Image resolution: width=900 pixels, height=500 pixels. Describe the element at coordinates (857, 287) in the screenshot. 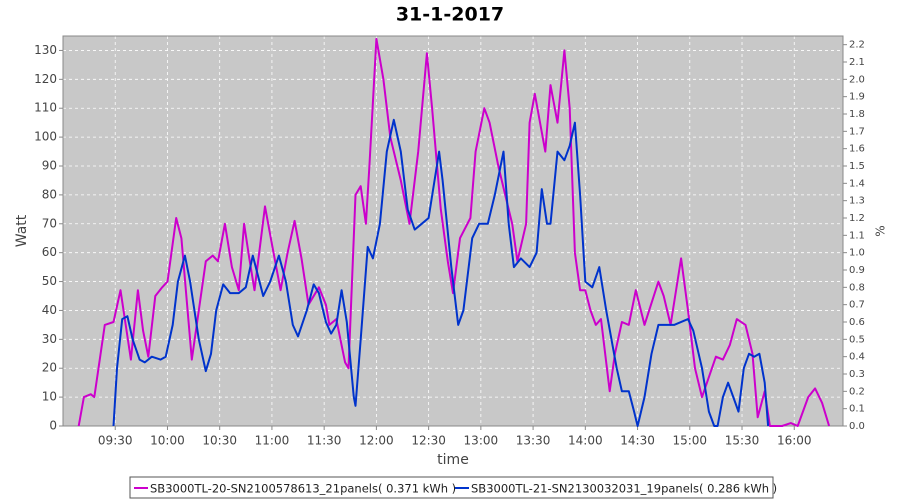

I see `y2-tick-label: 0.8` at that location.